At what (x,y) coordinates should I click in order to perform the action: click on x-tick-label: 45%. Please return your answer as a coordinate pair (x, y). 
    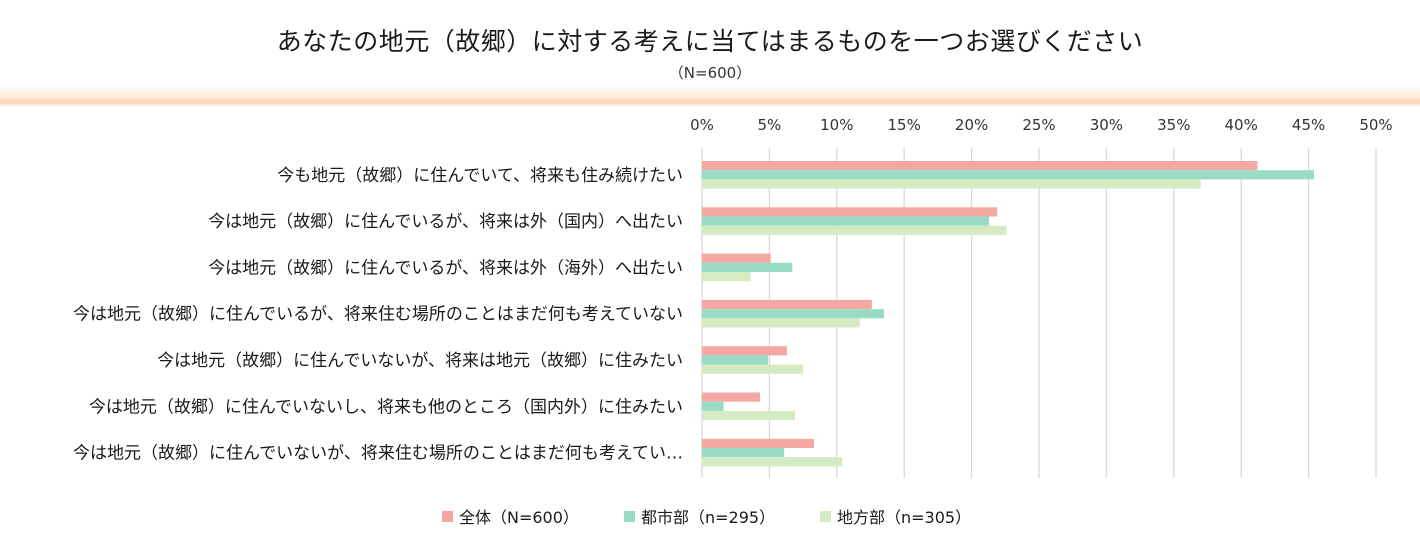
    Looking at the image, I should click on (1308, 125).